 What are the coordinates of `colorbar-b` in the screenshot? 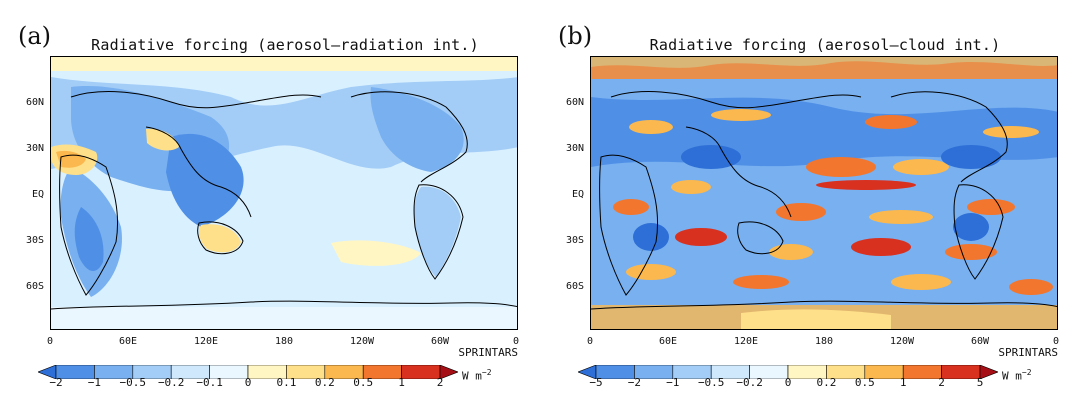 It's located at (788, 372).